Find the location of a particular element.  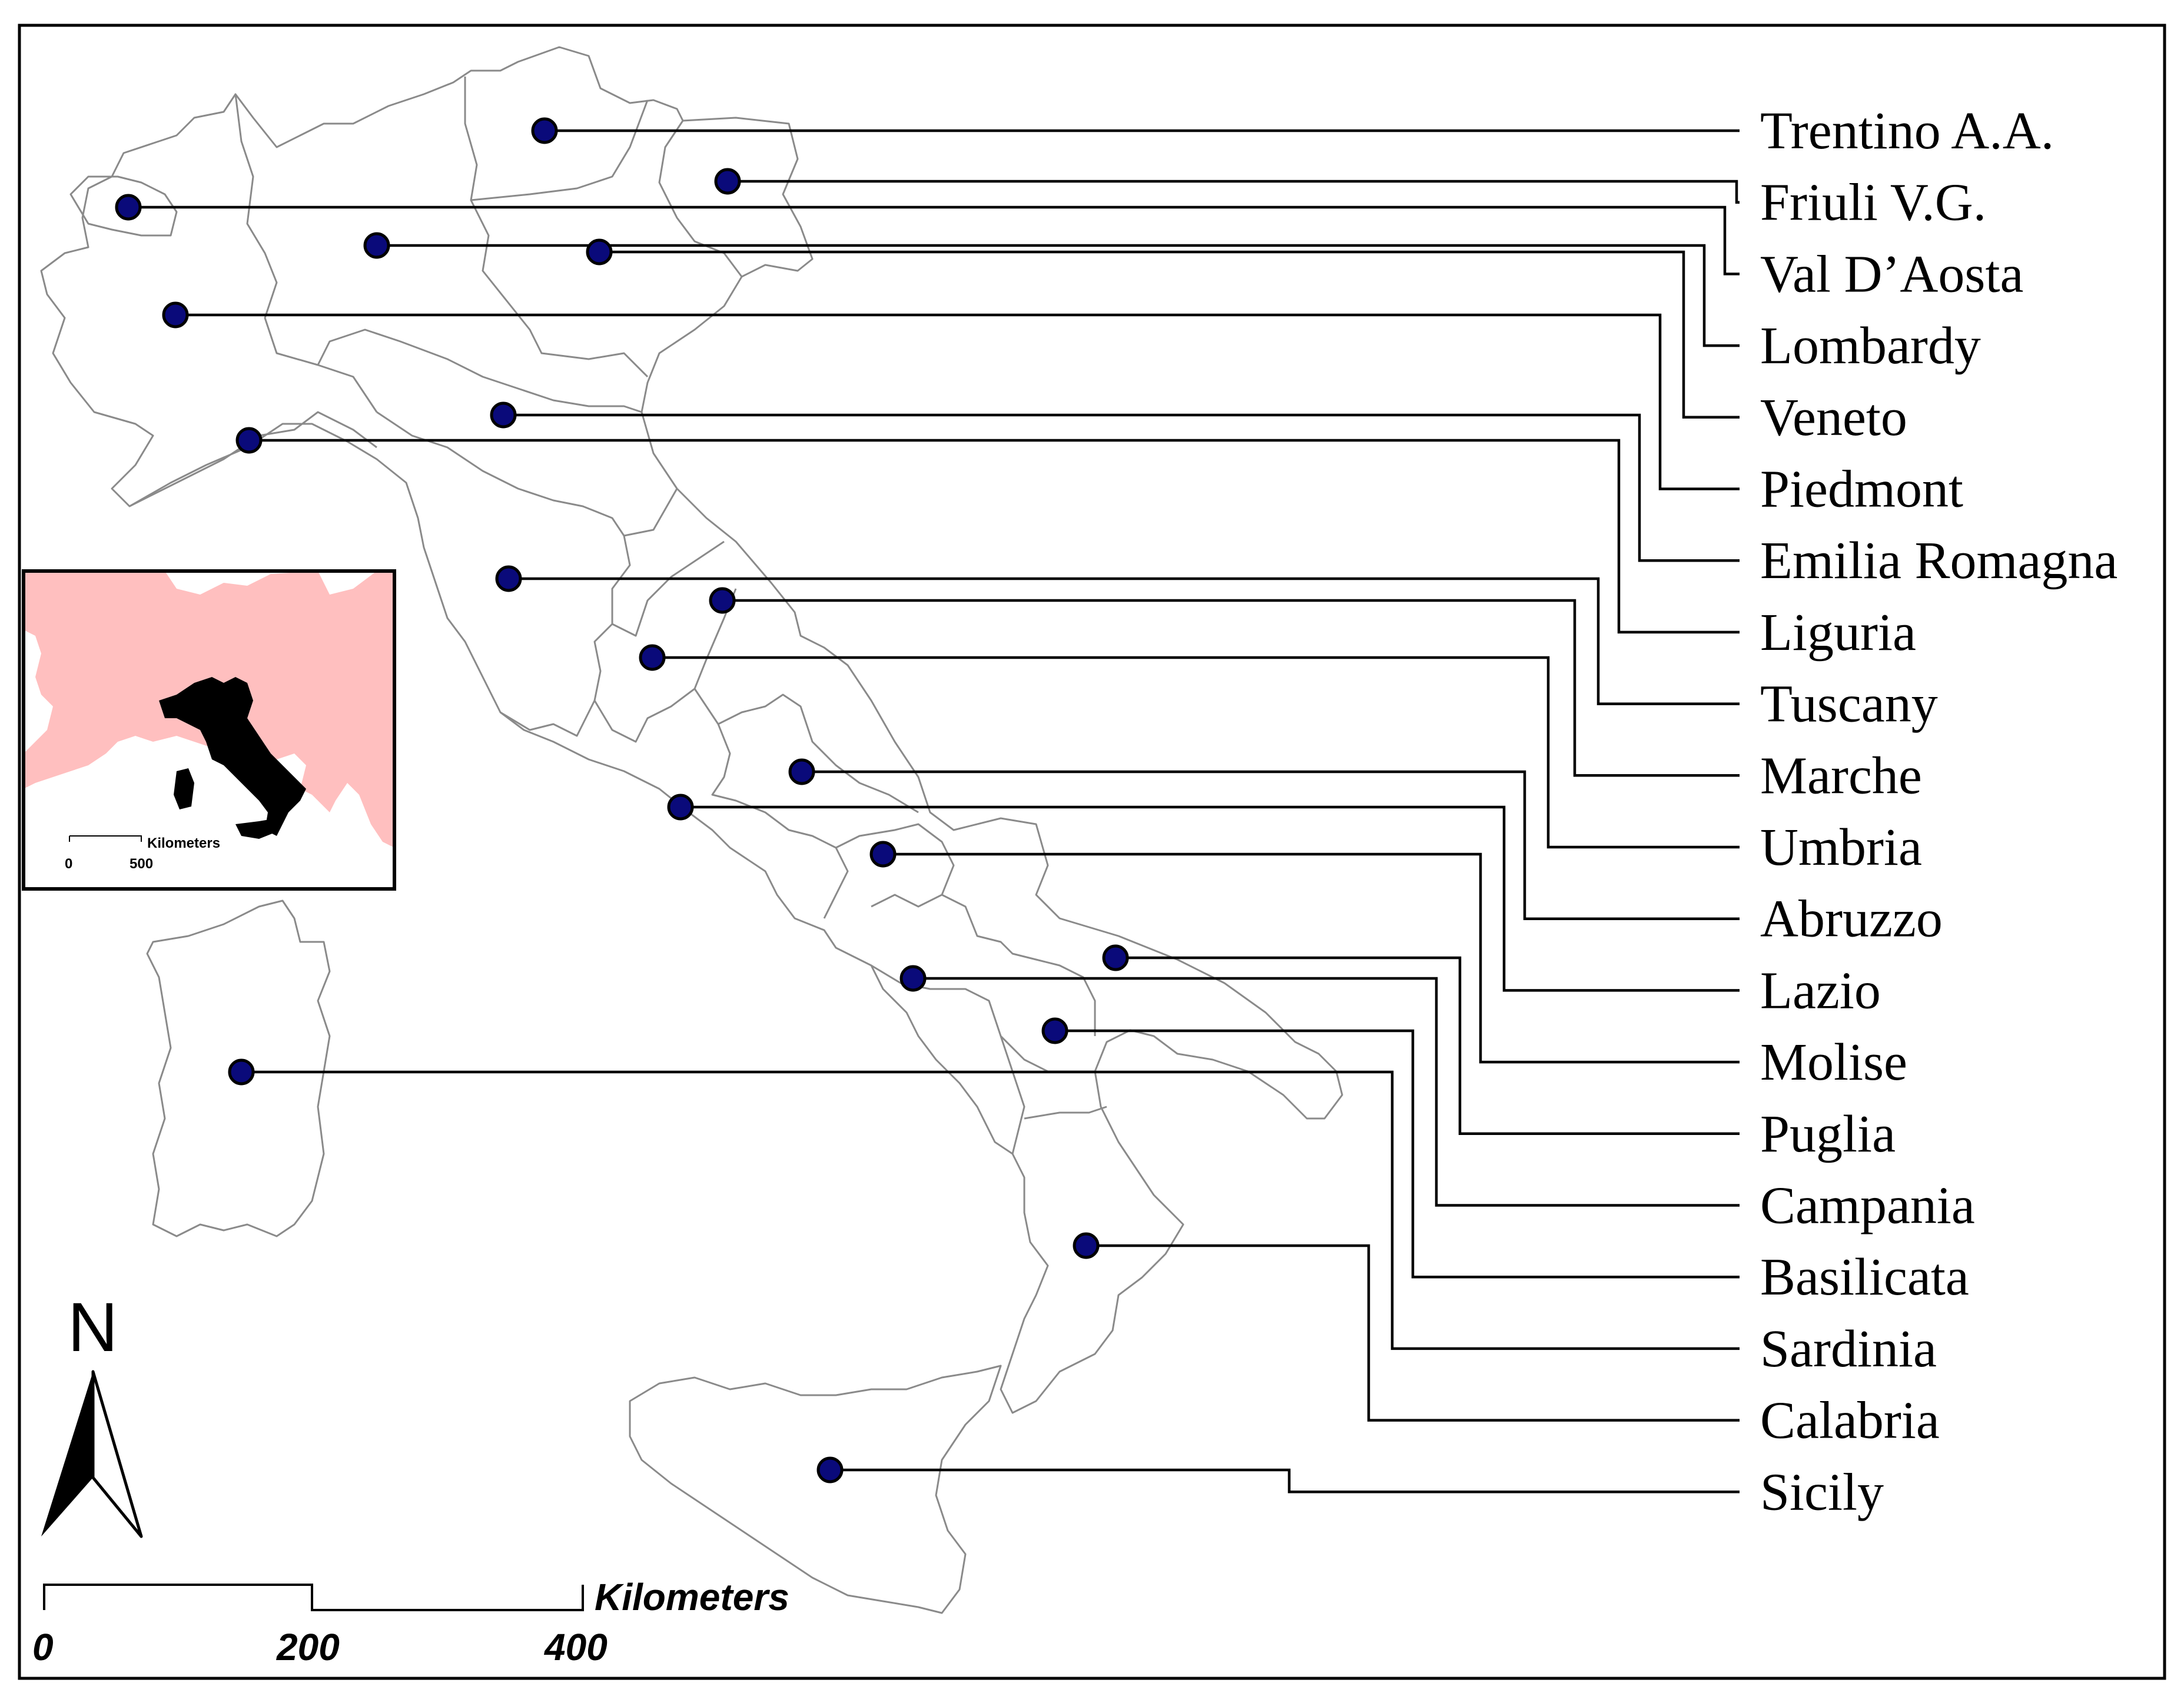

leader-line-puglia is located at coordinates (1428, 1046).